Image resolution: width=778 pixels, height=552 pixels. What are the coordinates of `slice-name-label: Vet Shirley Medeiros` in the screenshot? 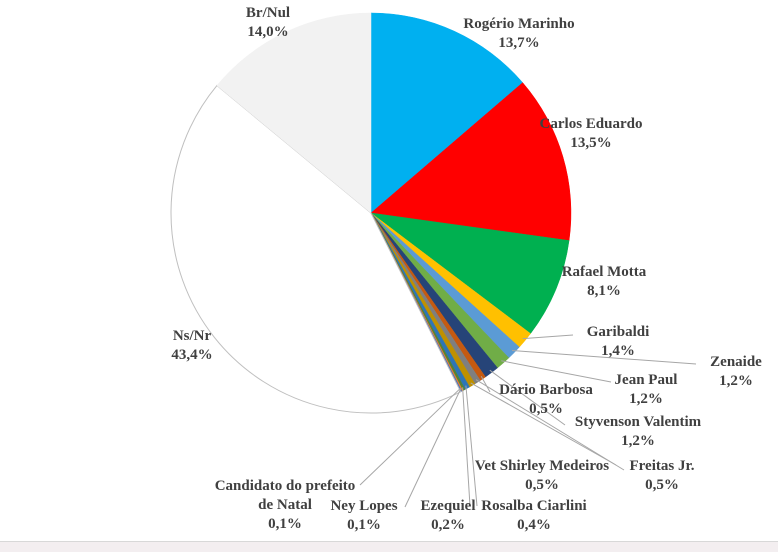 It's located at (542, 466).